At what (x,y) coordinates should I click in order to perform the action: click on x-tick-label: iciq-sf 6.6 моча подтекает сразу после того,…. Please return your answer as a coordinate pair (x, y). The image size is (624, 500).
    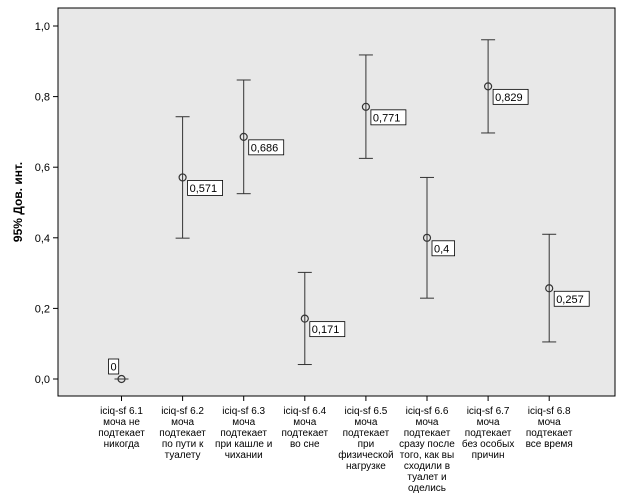
    Looking at the image, I should click on (427, 450).